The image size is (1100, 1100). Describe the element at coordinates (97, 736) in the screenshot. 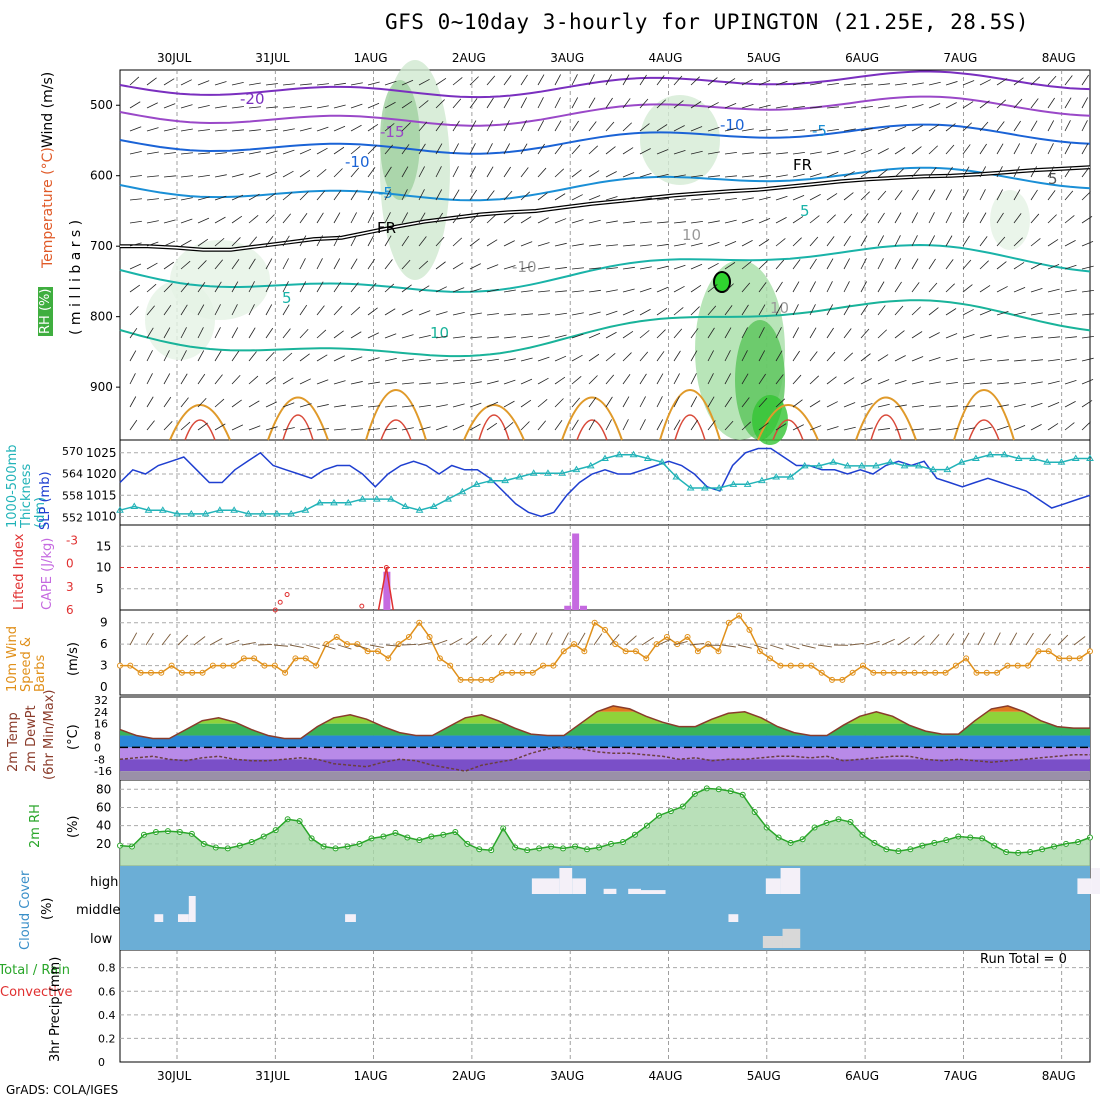

I see `temp-ytick: 8` at that location.